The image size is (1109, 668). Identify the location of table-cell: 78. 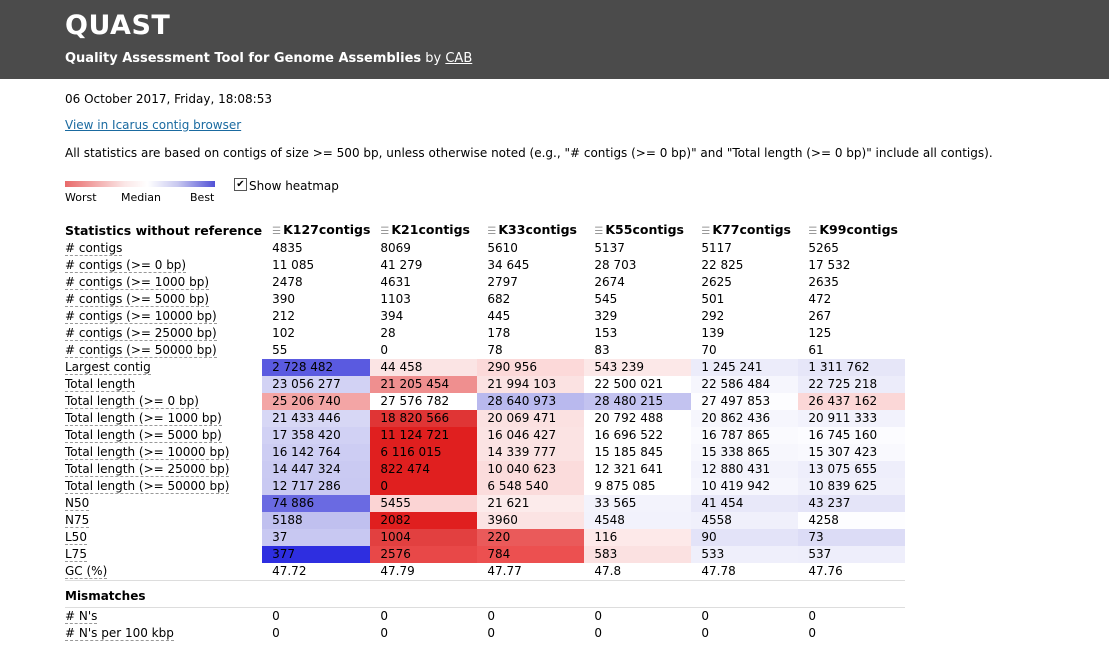
(495, 350).